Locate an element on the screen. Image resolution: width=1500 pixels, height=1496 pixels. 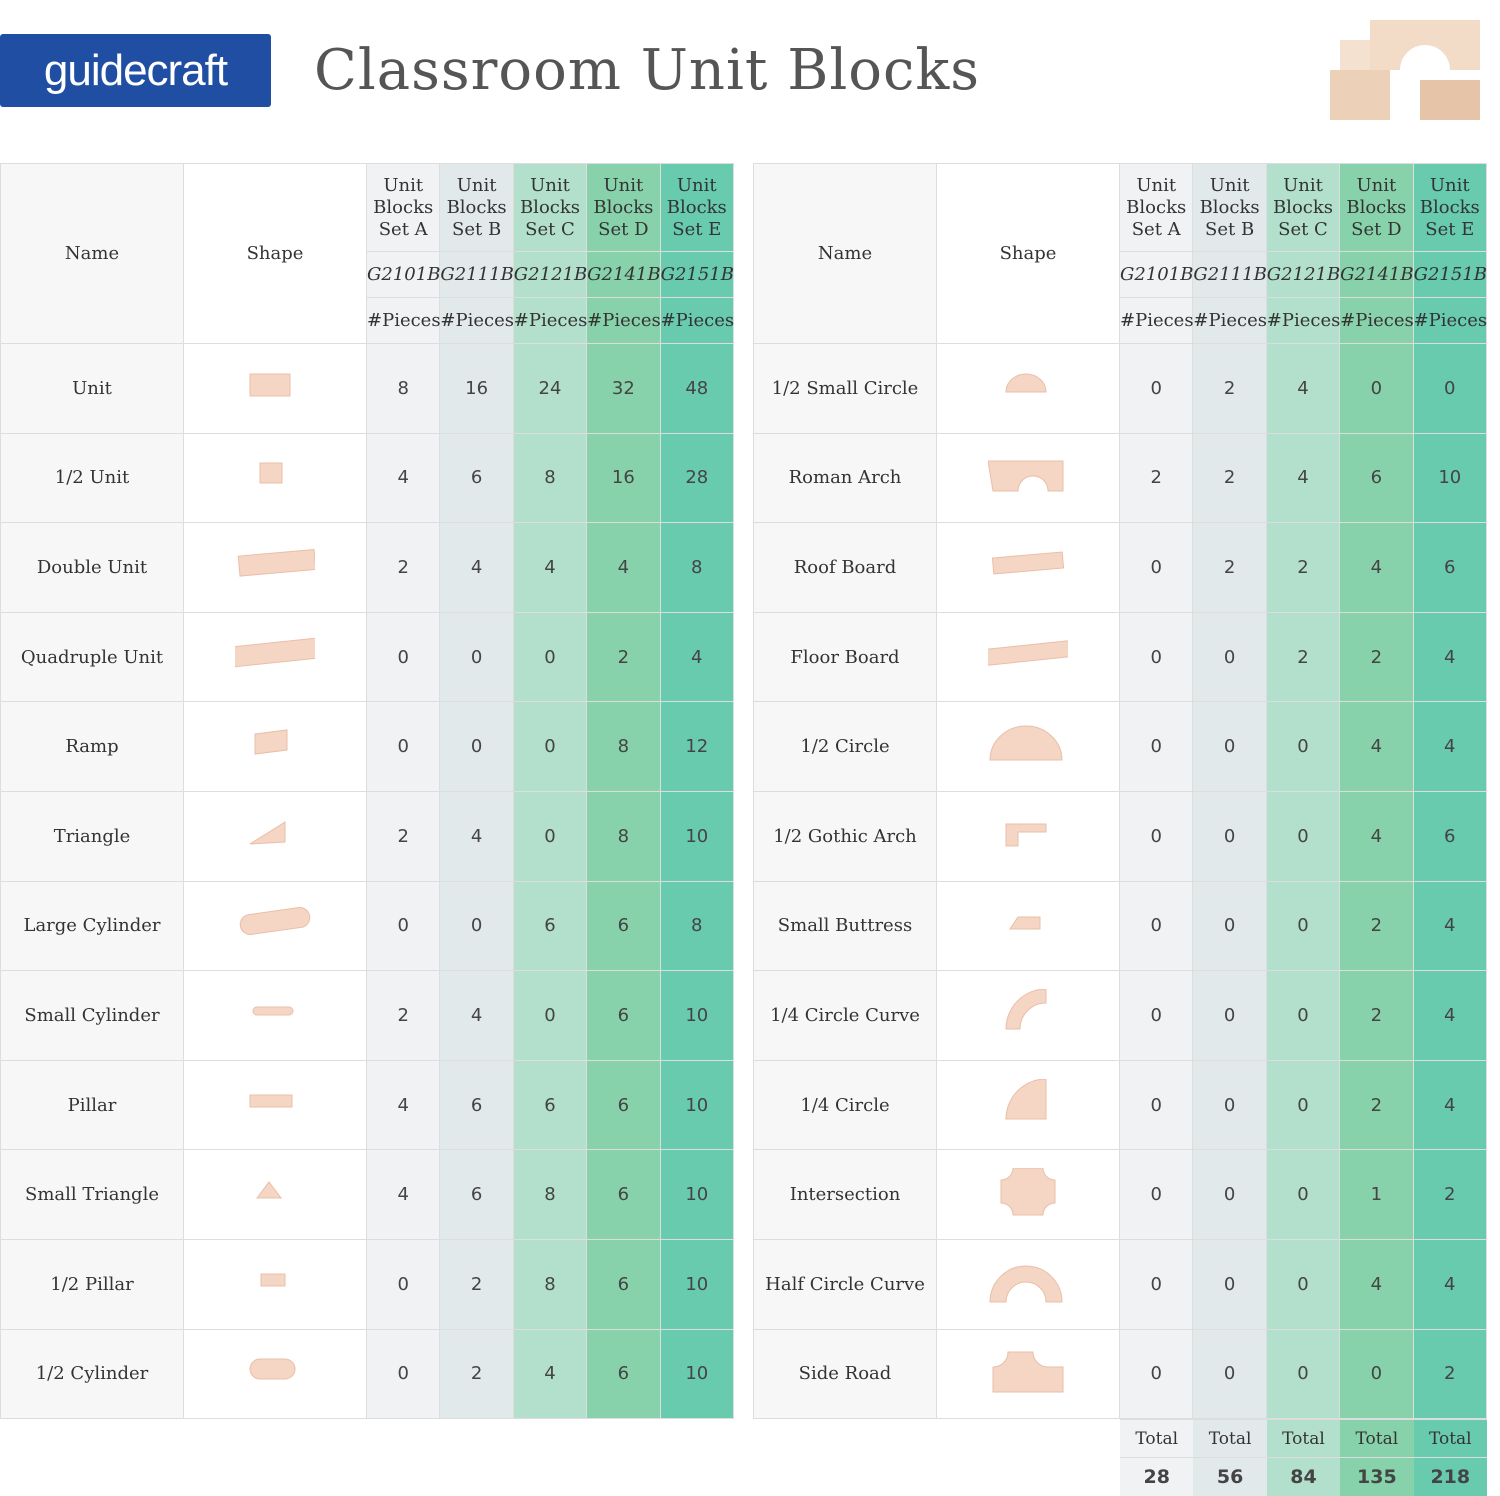
set-code: G2151B is located at coordinates (697, 274).